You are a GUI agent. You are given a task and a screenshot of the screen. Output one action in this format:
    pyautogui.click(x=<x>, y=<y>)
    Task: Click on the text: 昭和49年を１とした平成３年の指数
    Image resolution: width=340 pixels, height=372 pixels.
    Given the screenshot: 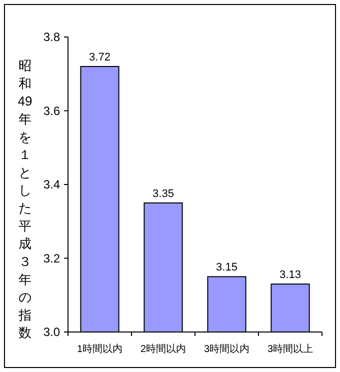 What is the action you would take?
    pyautogui.click(x=25, y=199)
    